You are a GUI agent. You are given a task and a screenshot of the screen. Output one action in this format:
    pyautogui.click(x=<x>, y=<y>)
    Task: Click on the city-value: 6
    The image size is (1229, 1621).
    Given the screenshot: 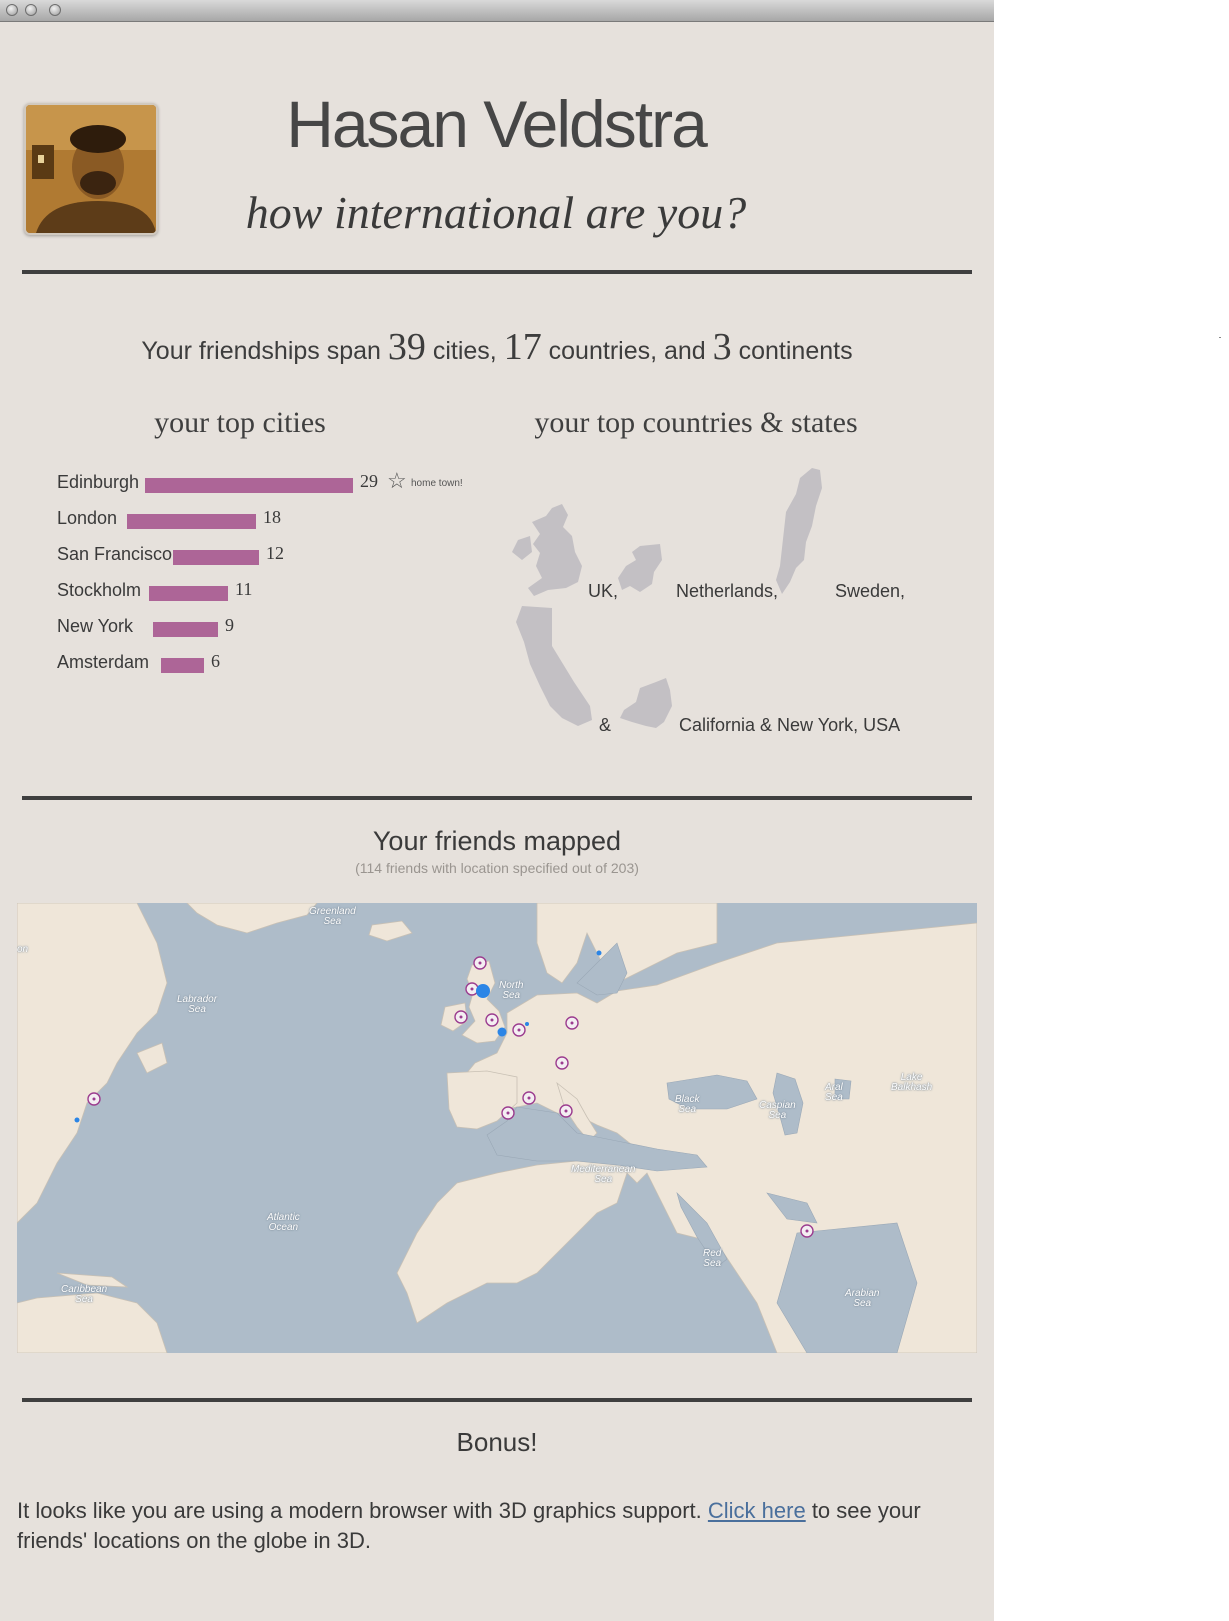 What is the action you would take?
    pyautogui.click(x=215, y=661)
    